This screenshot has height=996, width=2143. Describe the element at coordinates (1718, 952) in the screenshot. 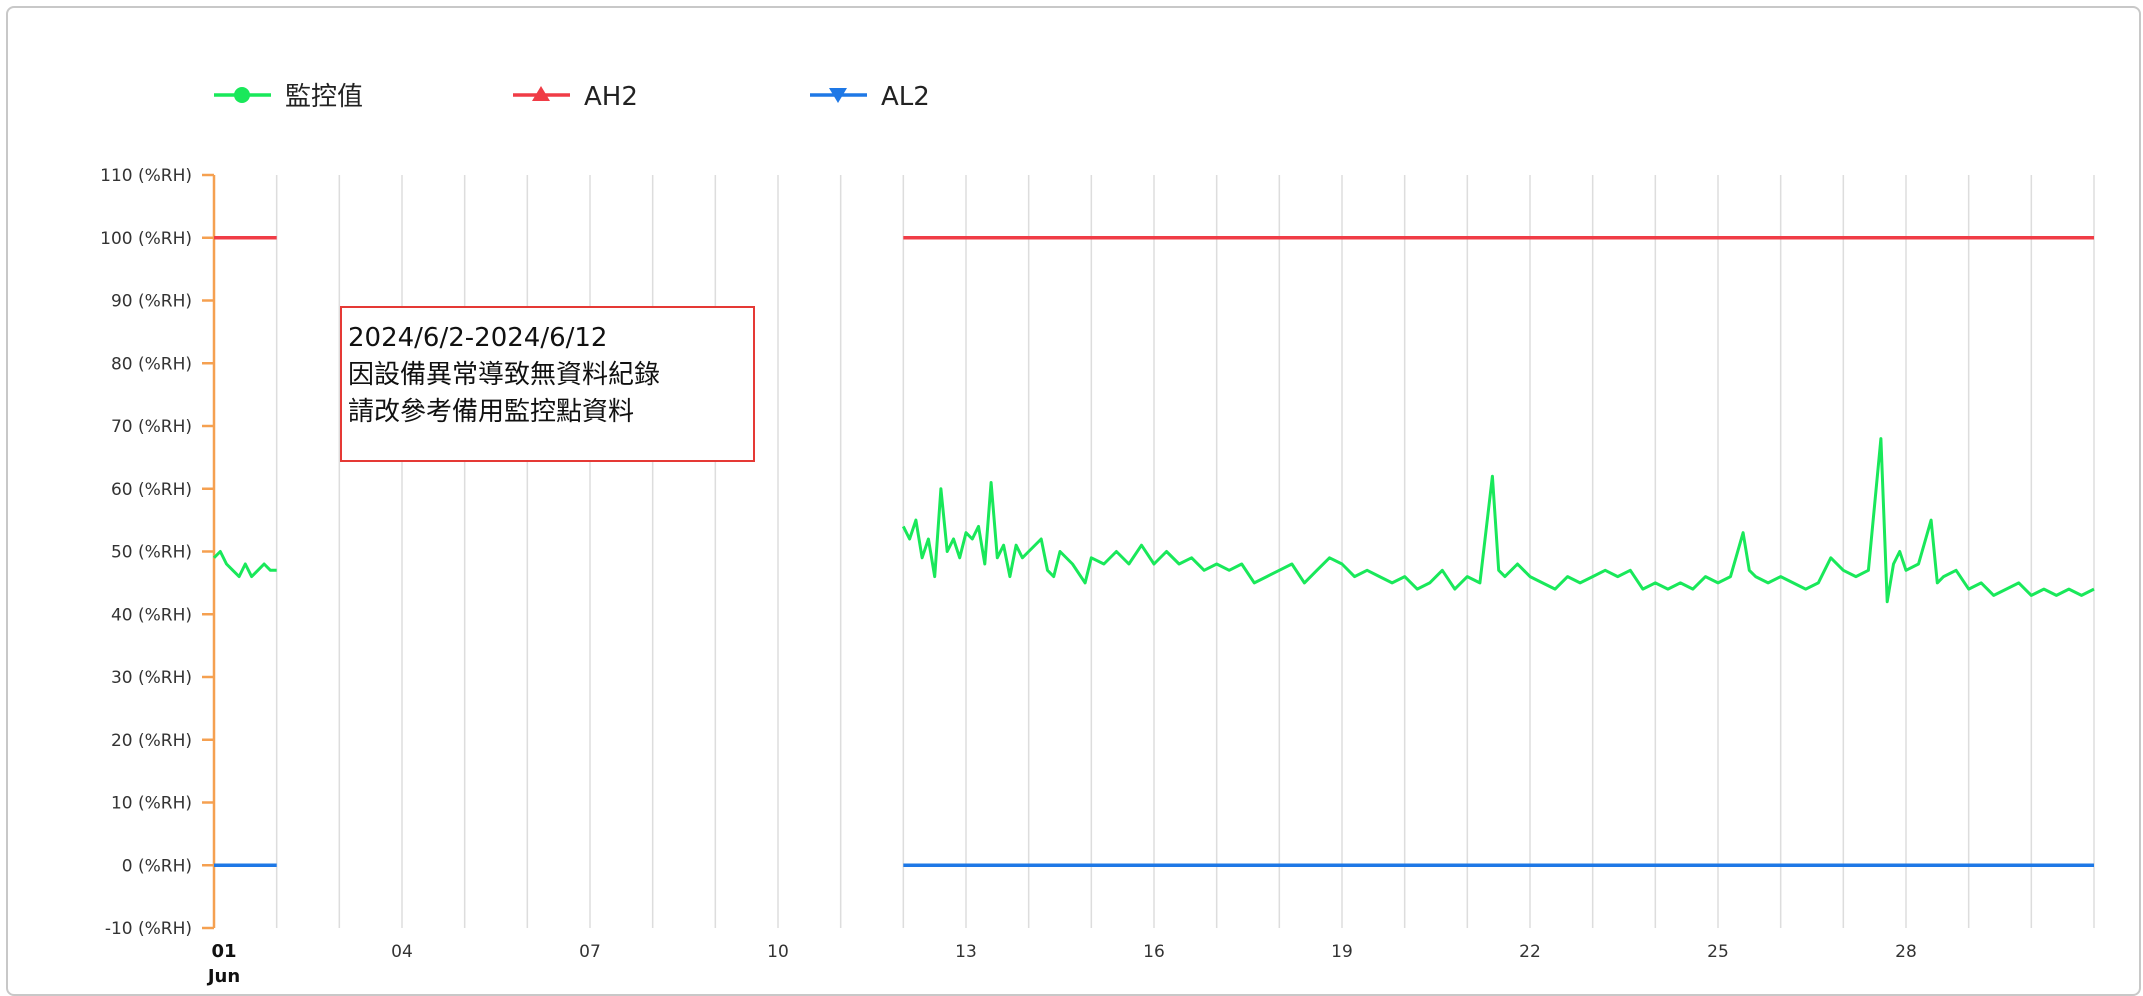

I see `x-tick-label: 25` at that location.